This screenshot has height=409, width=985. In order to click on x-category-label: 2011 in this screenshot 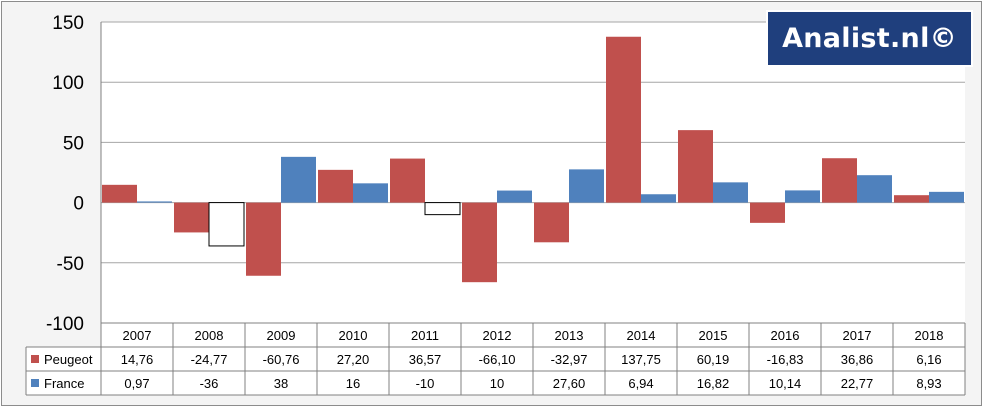, I will do `click(425, 335)`.